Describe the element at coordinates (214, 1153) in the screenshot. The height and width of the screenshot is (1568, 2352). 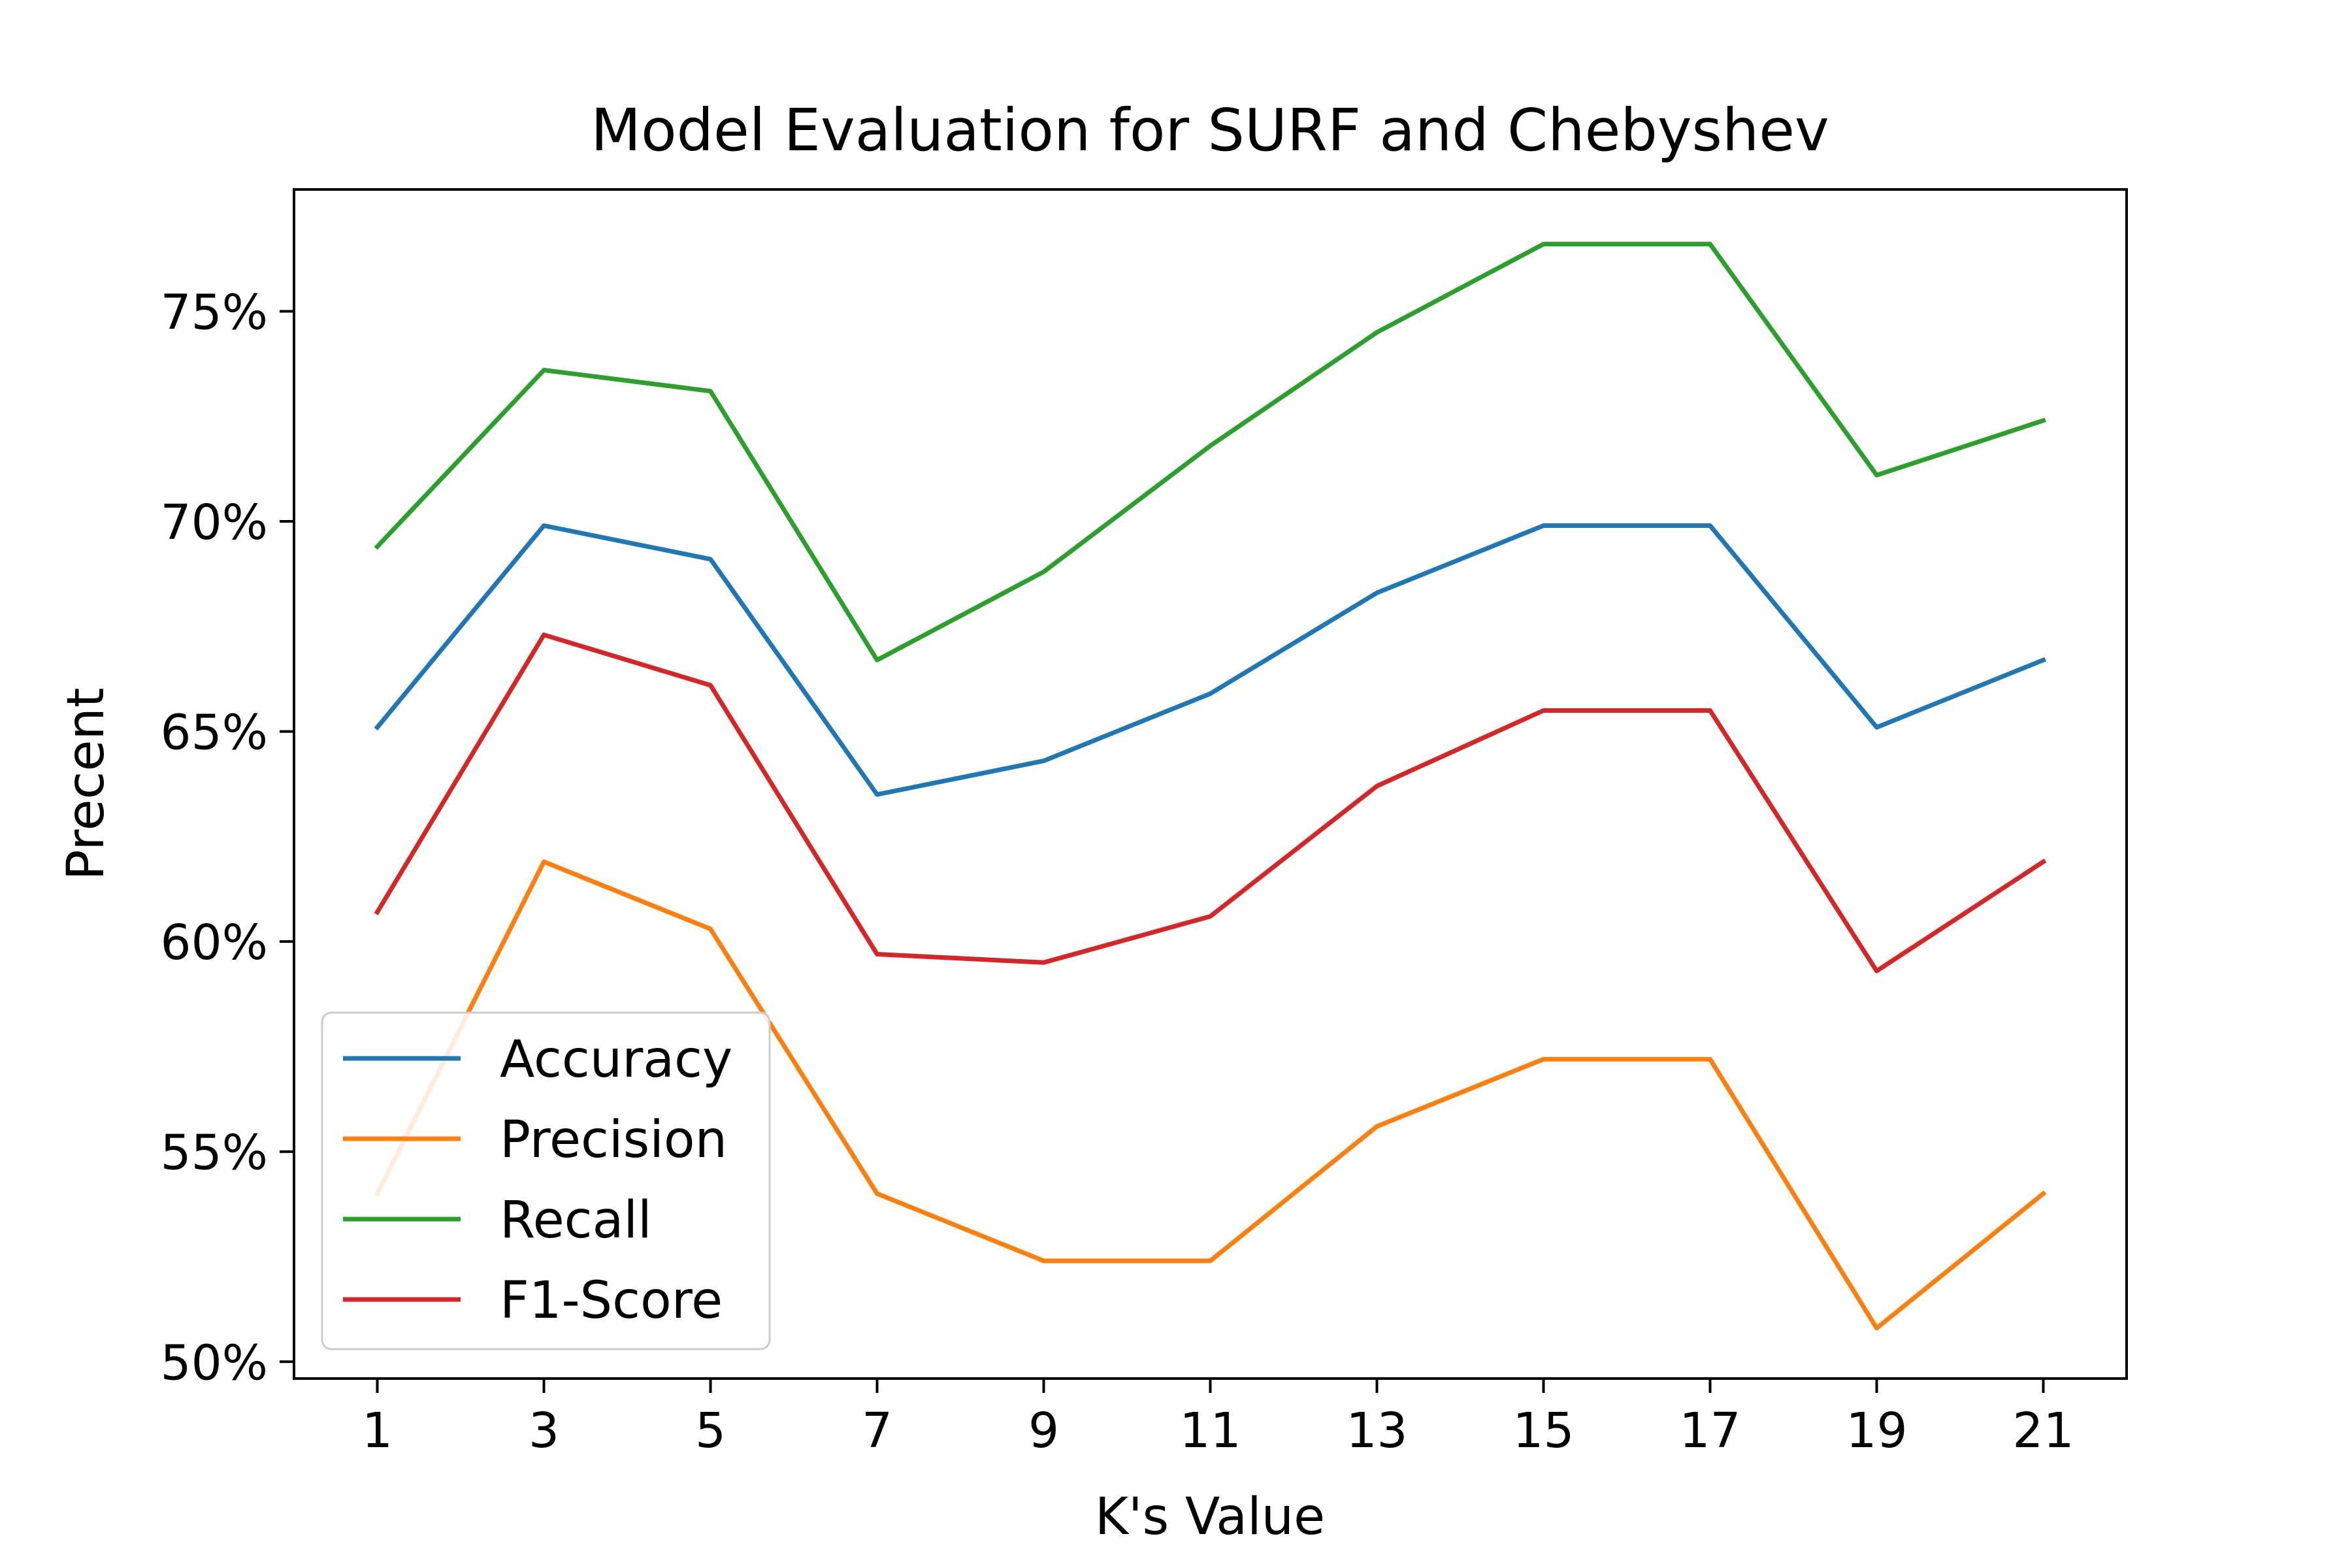
I see `y-tick-label: 55%` at that location.